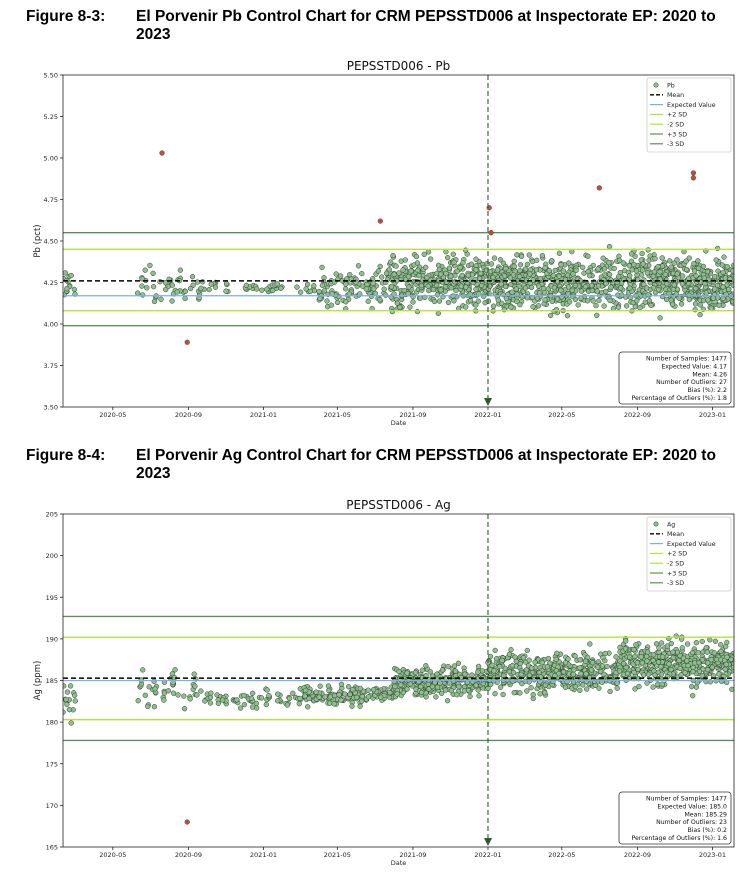 The height and width of the screenshot is (884, 751). I want to click on stats-line: Expected Value: 4.17, so click(694, 366).